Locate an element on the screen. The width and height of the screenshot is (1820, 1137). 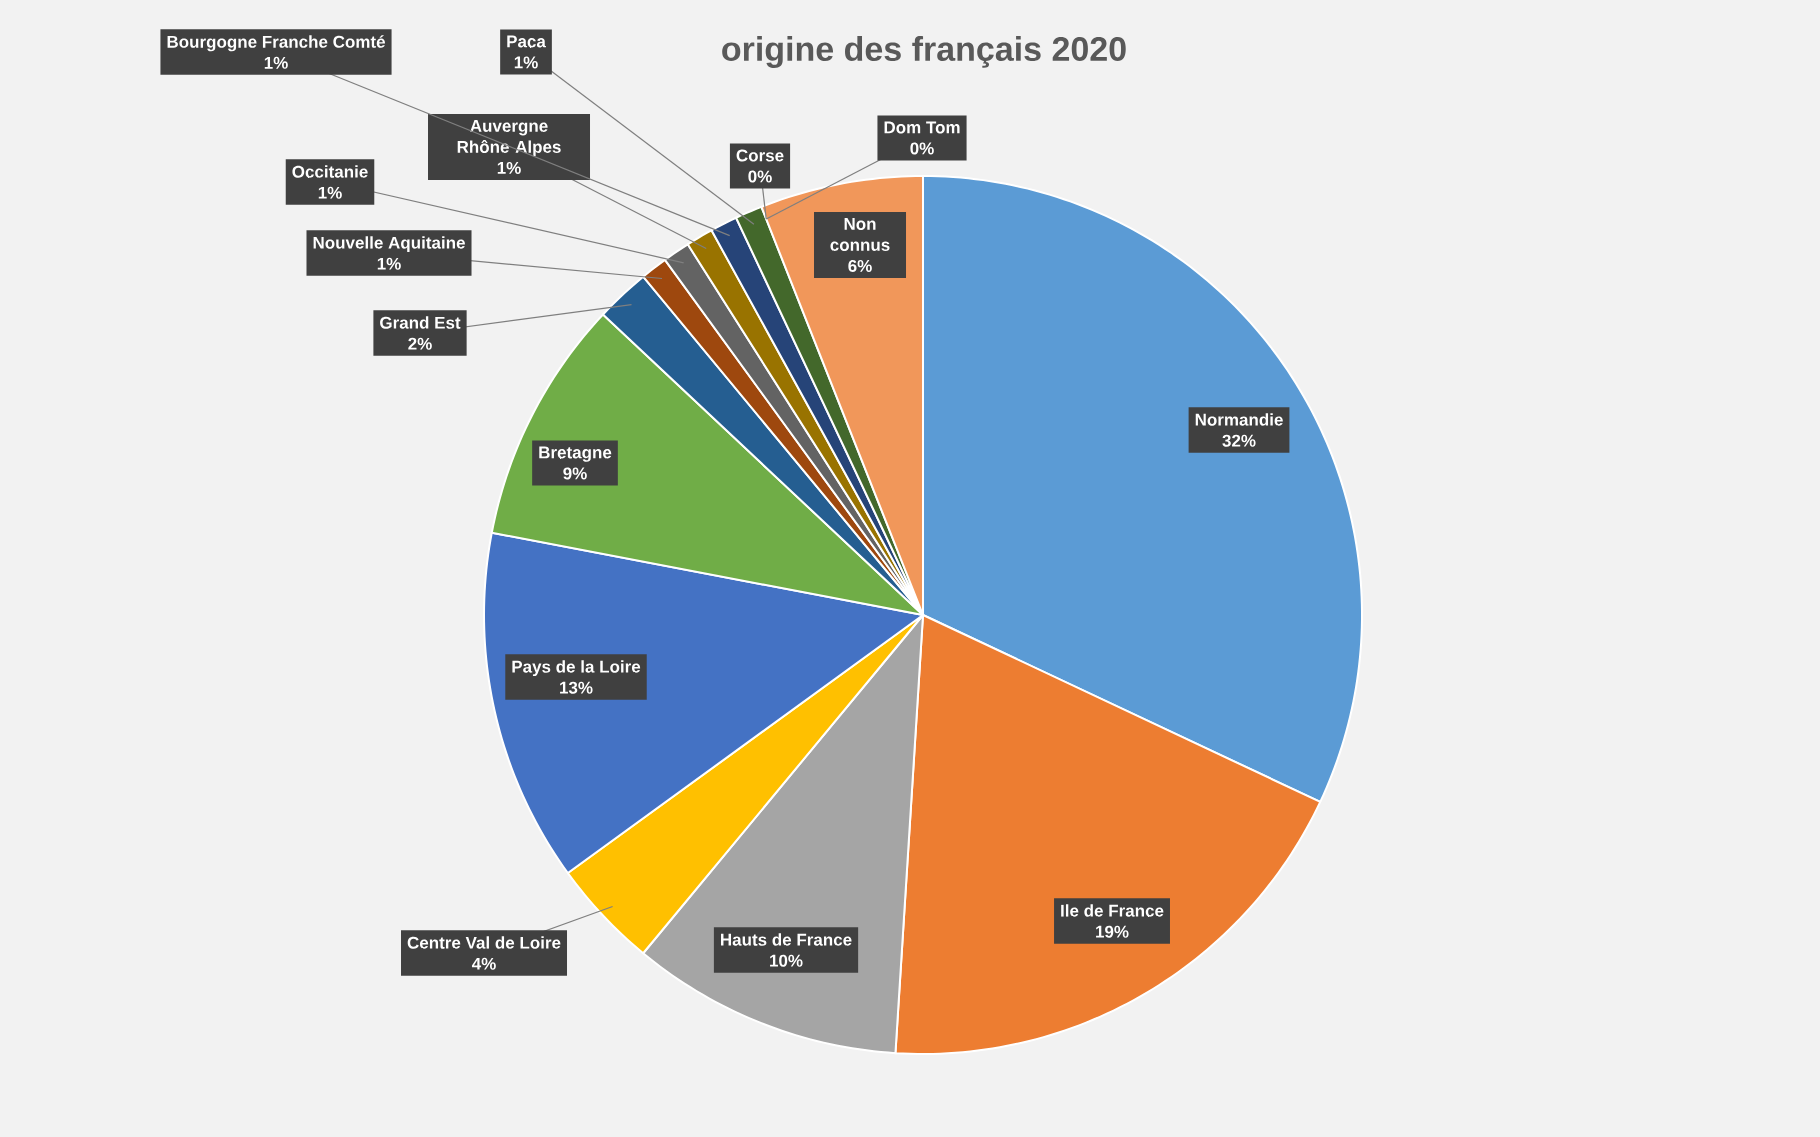
data-label: 10% is located at coordinates (786, 960).